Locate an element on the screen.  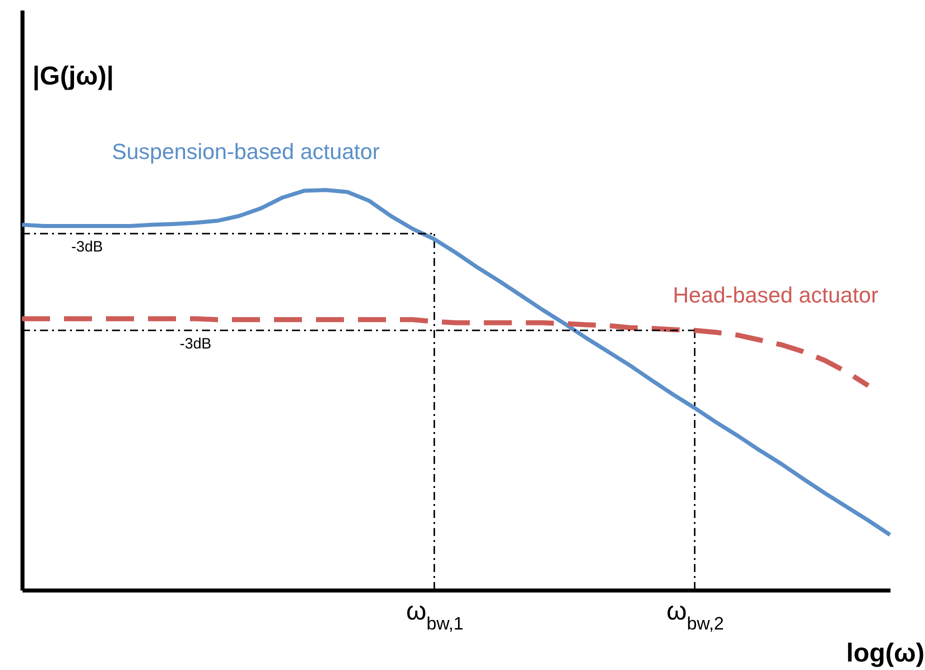
x-tick-label: ω$_{bw,1}$ is located at coordinates (435, 615).